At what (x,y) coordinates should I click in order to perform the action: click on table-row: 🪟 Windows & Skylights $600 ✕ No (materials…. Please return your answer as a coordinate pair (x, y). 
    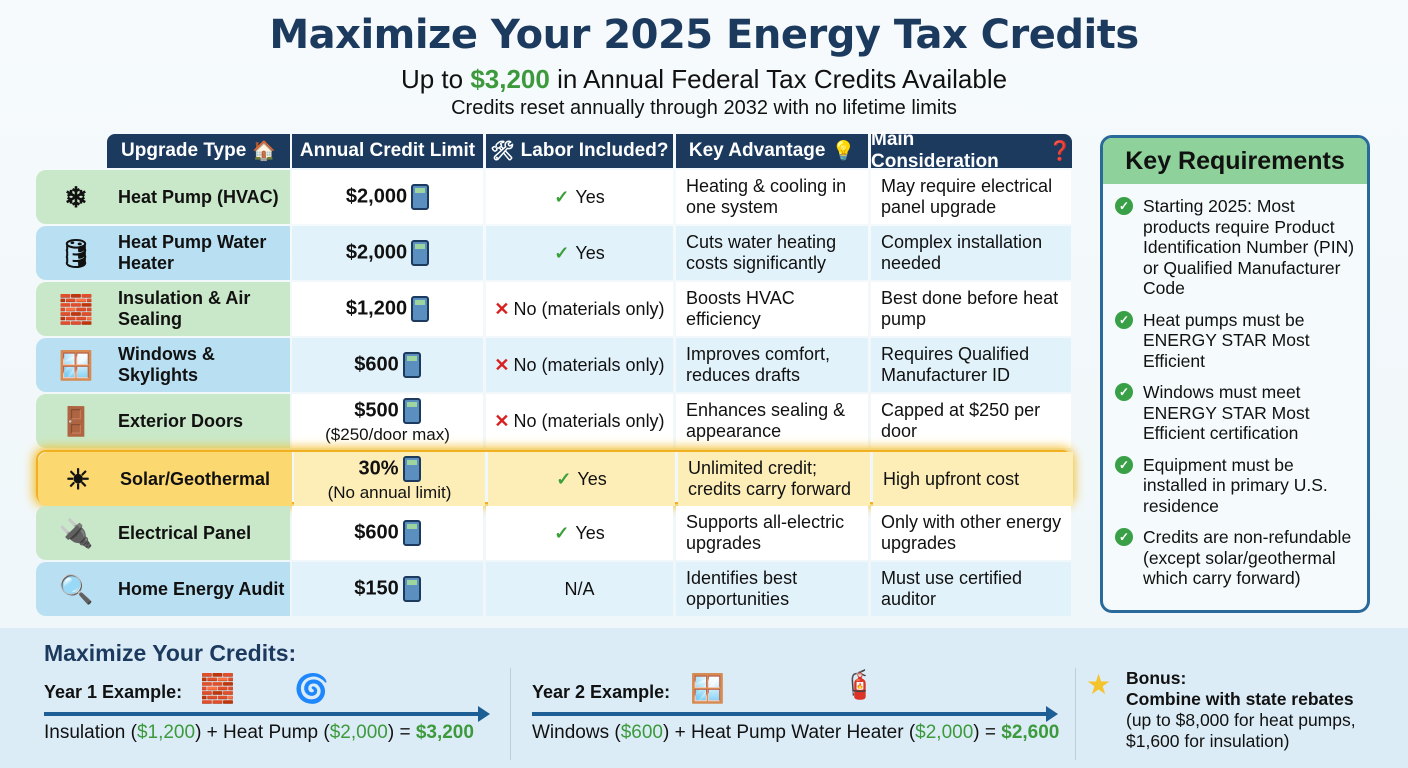
    Looking at the image, I should click on (554, 365).